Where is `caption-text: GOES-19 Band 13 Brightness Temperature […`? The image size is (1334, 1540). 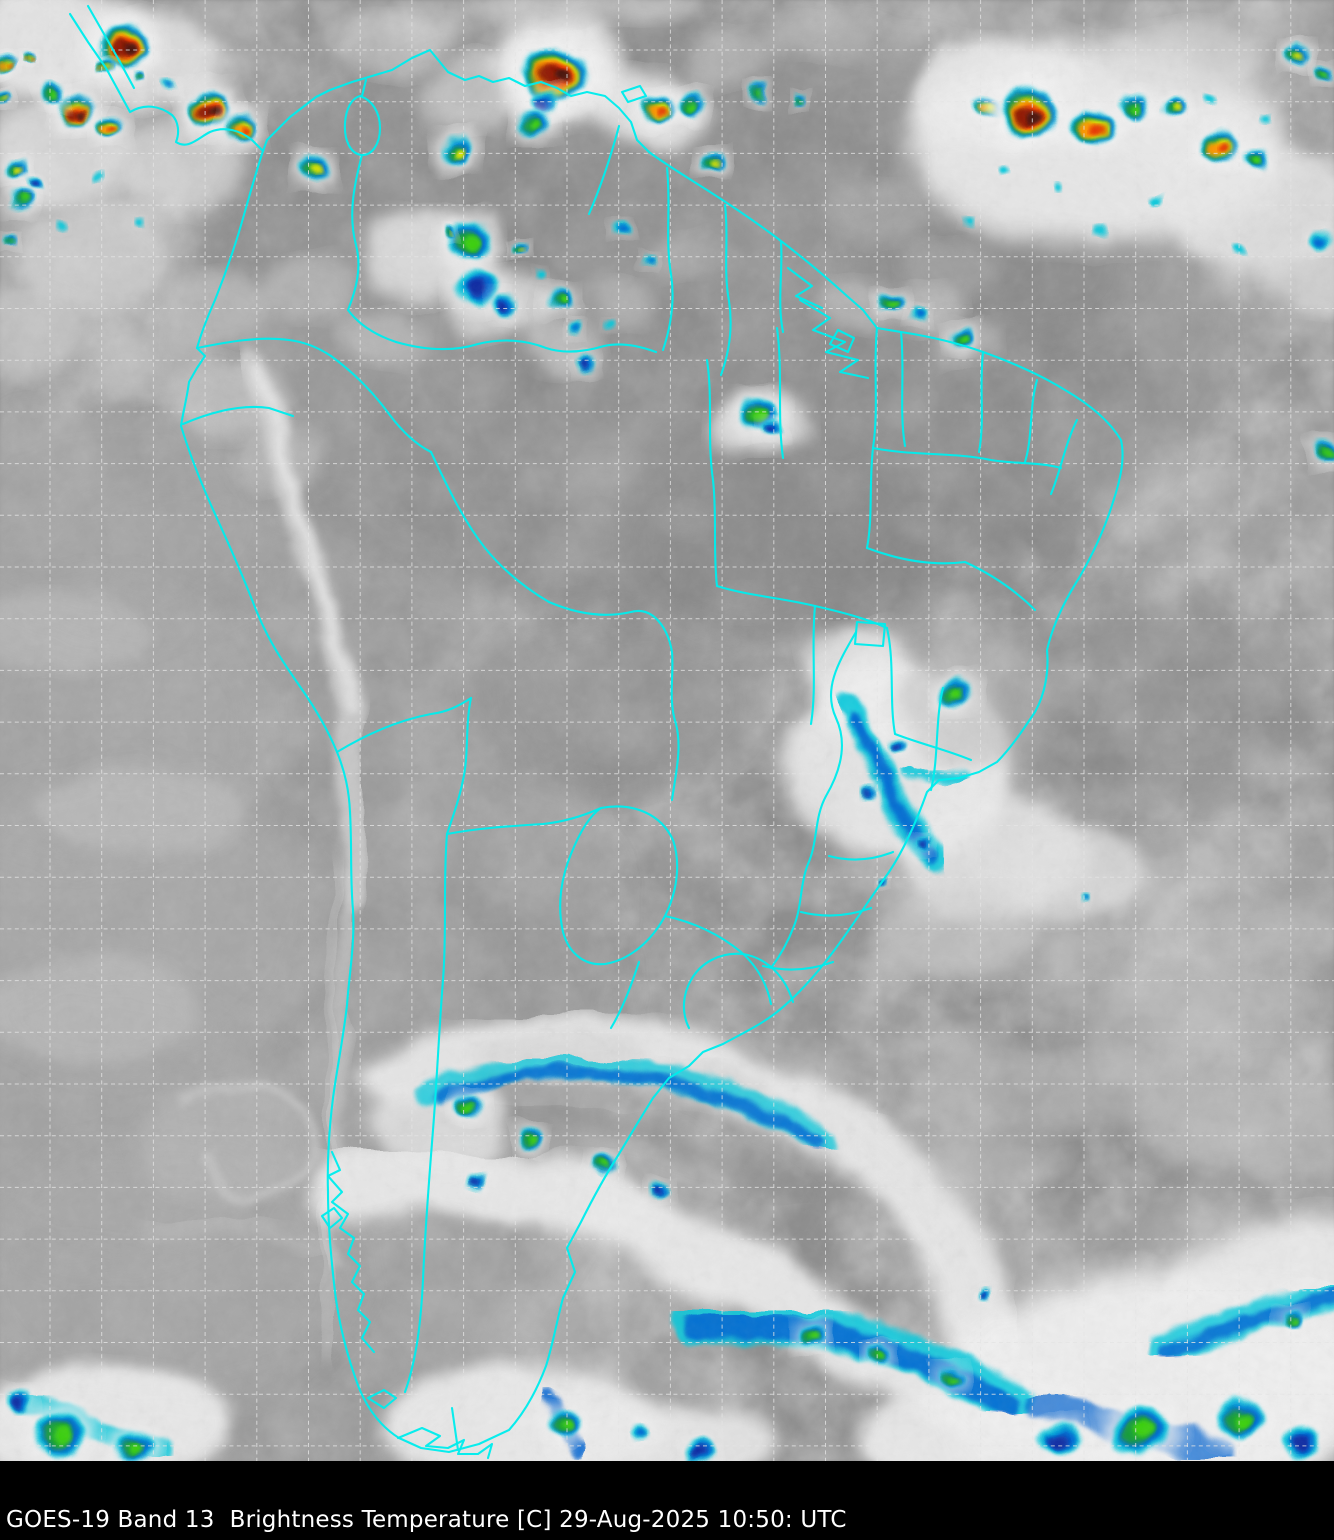 caption-text: GOES-19 Band 13 Brightness Temperature [… is located at coordinates (426, 1520).